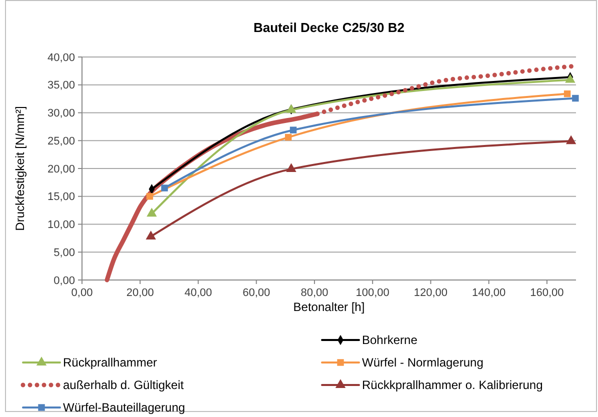  What do you see at coordinates (431, 293) in the screenshot?
I see `x-tick-label: 120,00` at bounding box center [431, 293].